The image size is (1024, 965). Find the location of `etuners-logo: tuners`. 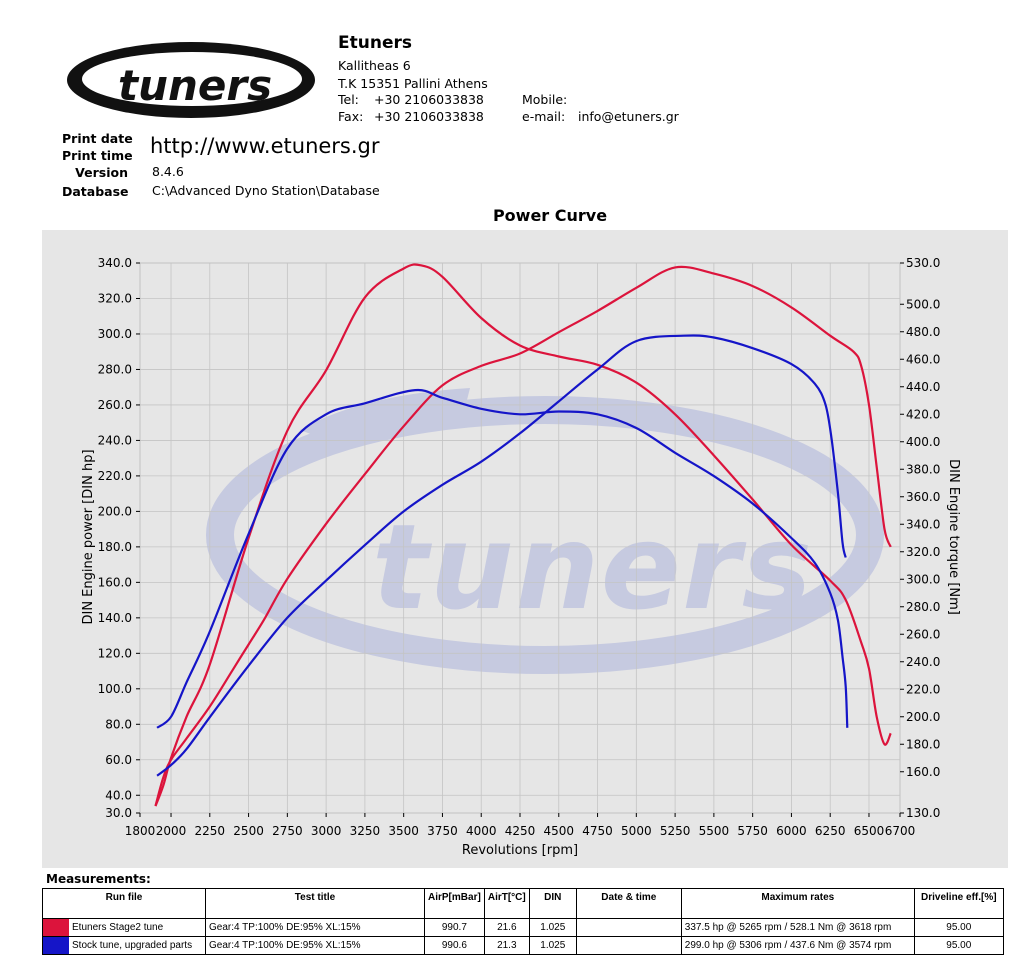

etuners-logo: tuners is located at coordinates (191, 80).